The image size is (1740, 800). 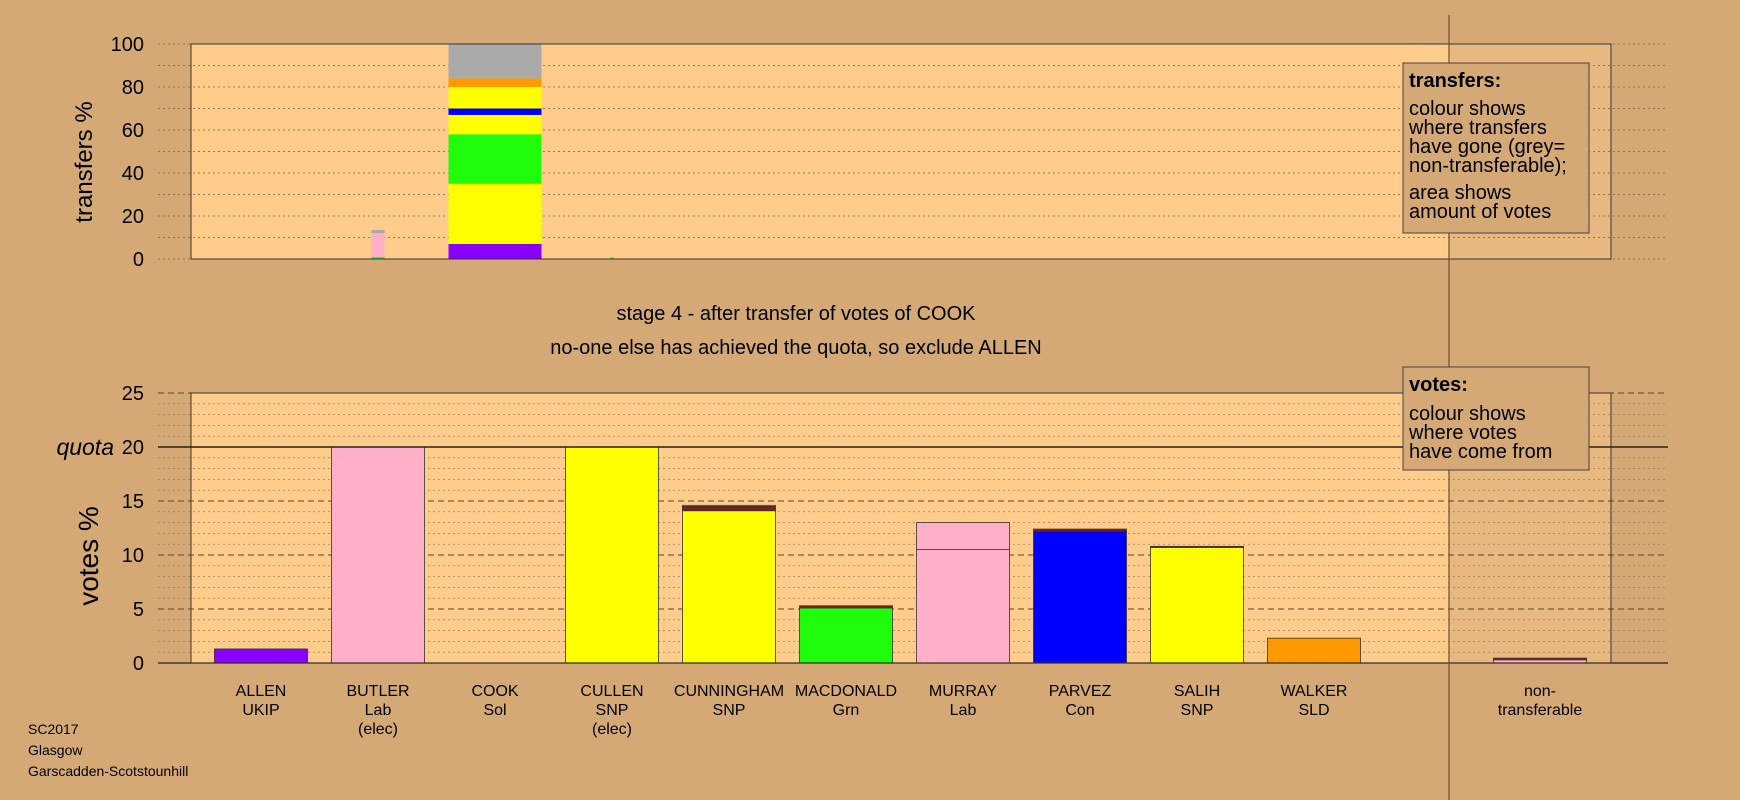 What do you see at coordinates (1540, 710) in the screenshot?
I see `nontransferable-label-line-2: transferable` at bounding box center [1540, 710].